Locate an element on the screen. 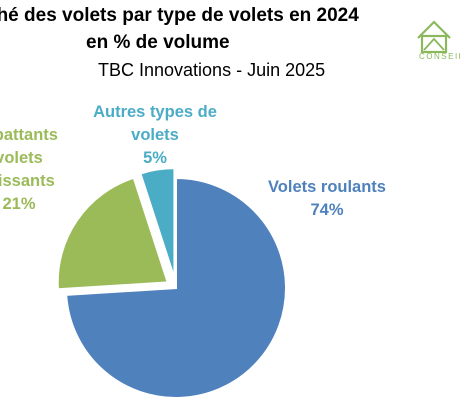 The image size is (460, 400). data-label-volets-battants: s battants volets ulissants 21% is located at coordinates (34, 170).